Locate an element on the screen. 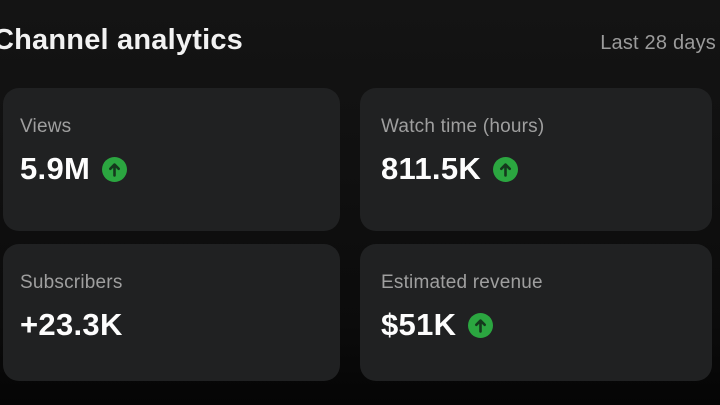  card-label: Watch time (hours) is located at coordinates (463, 126).